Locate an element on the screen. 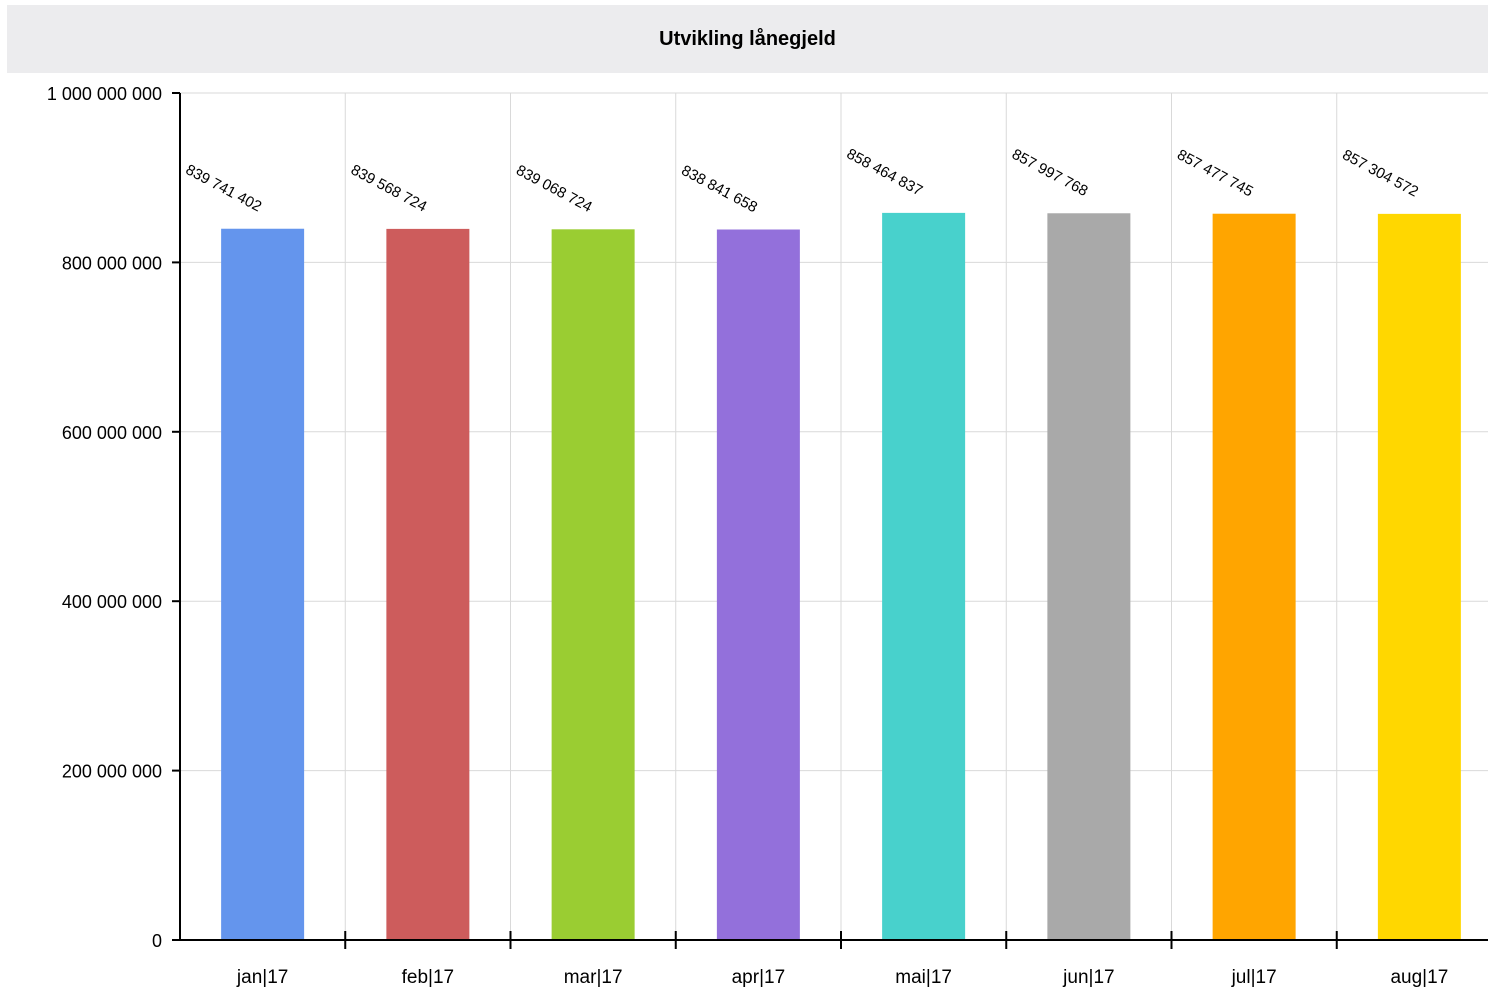 This screenshot has height=992, width=1488. chart-title: Utvikling lånegjeld is located at coordinates (747, 38).